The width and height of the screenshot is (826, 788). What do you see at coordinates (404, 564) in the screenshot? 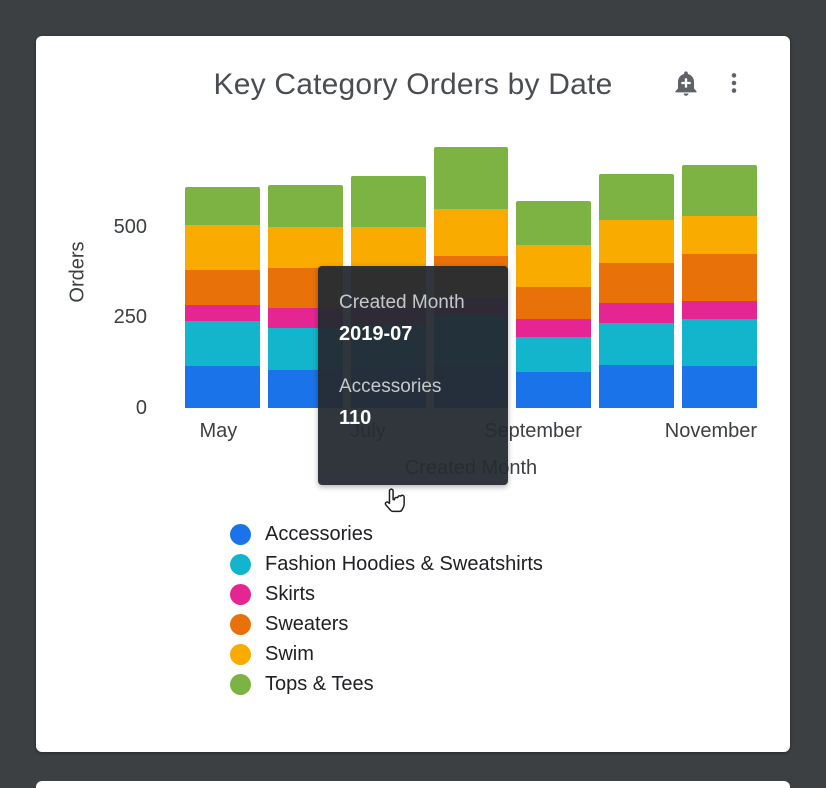
I see `legend-label: Fashion Hoodies & Sweatshirts` at bounding box center [404, 564].